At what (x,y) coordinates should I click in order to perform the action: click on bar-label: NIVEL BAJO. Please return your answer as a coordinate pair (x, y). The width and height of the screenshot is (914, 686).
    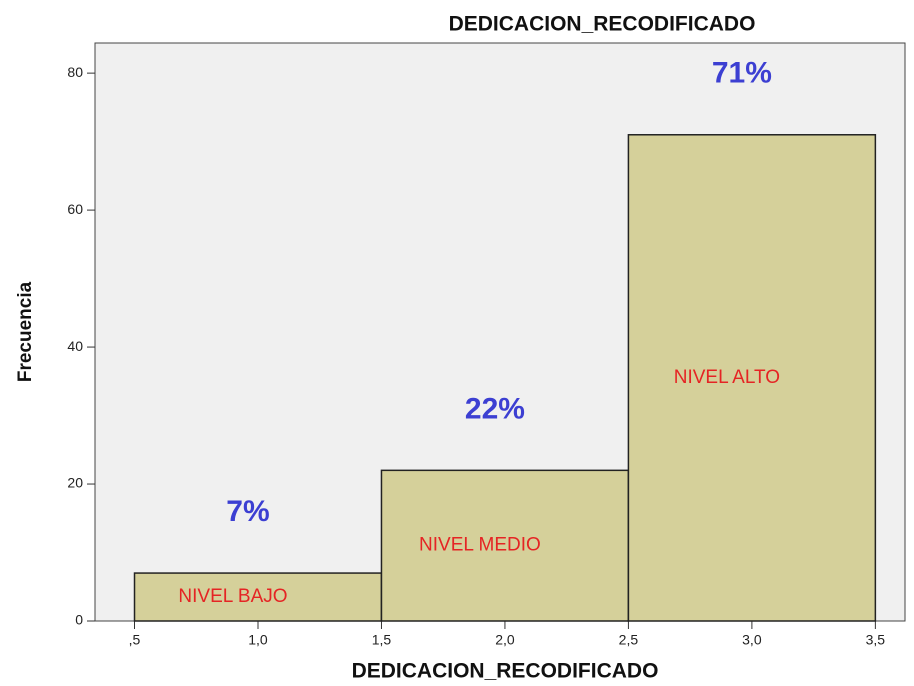
    Looking at the image, I should click on (232, 596).